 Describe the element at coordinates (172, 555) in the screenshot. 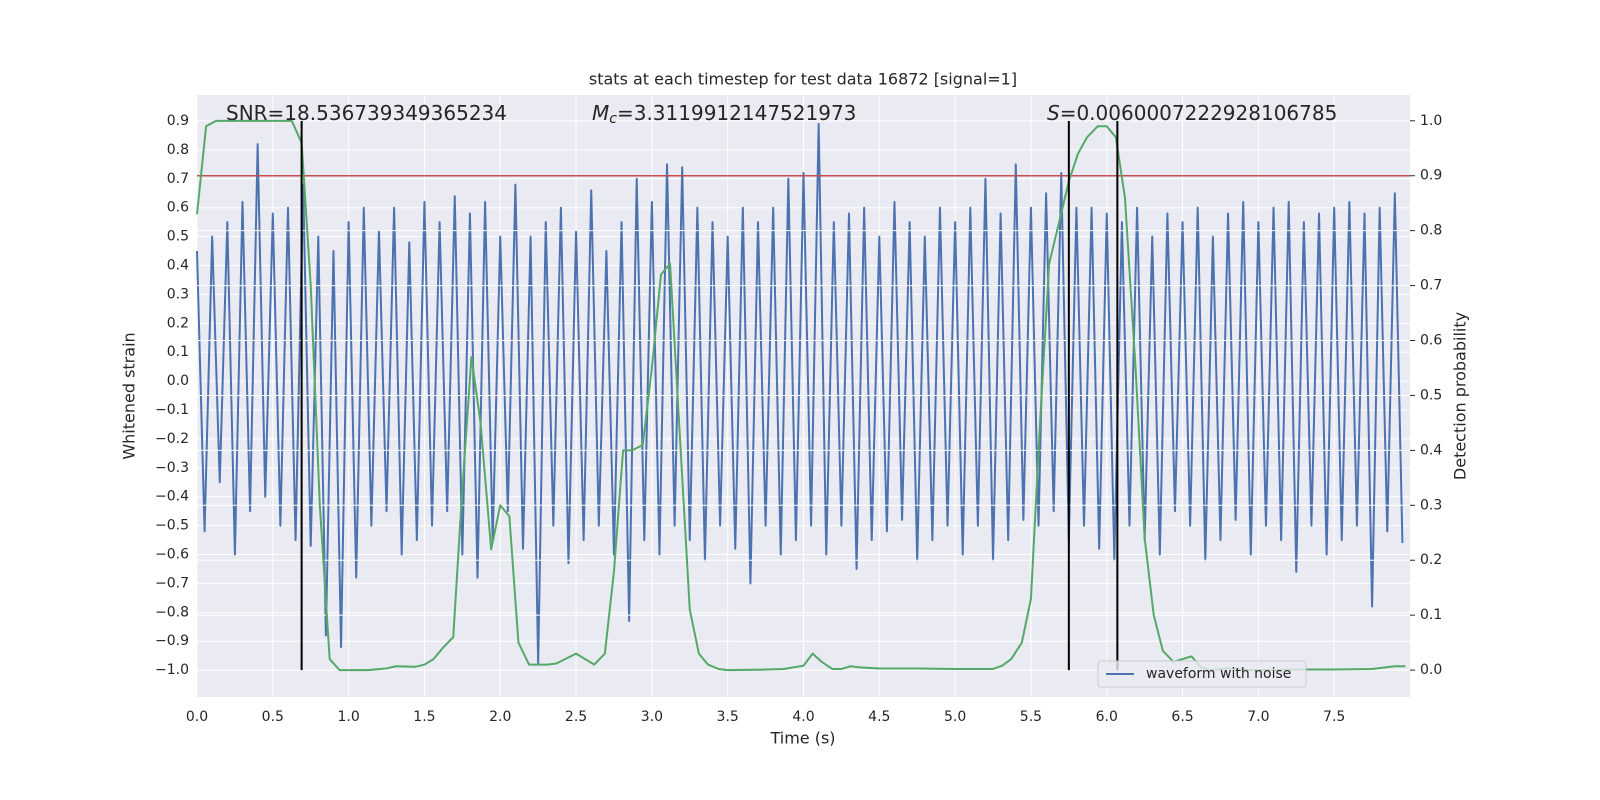

I see `y-tick-label: −0.6` at that location.